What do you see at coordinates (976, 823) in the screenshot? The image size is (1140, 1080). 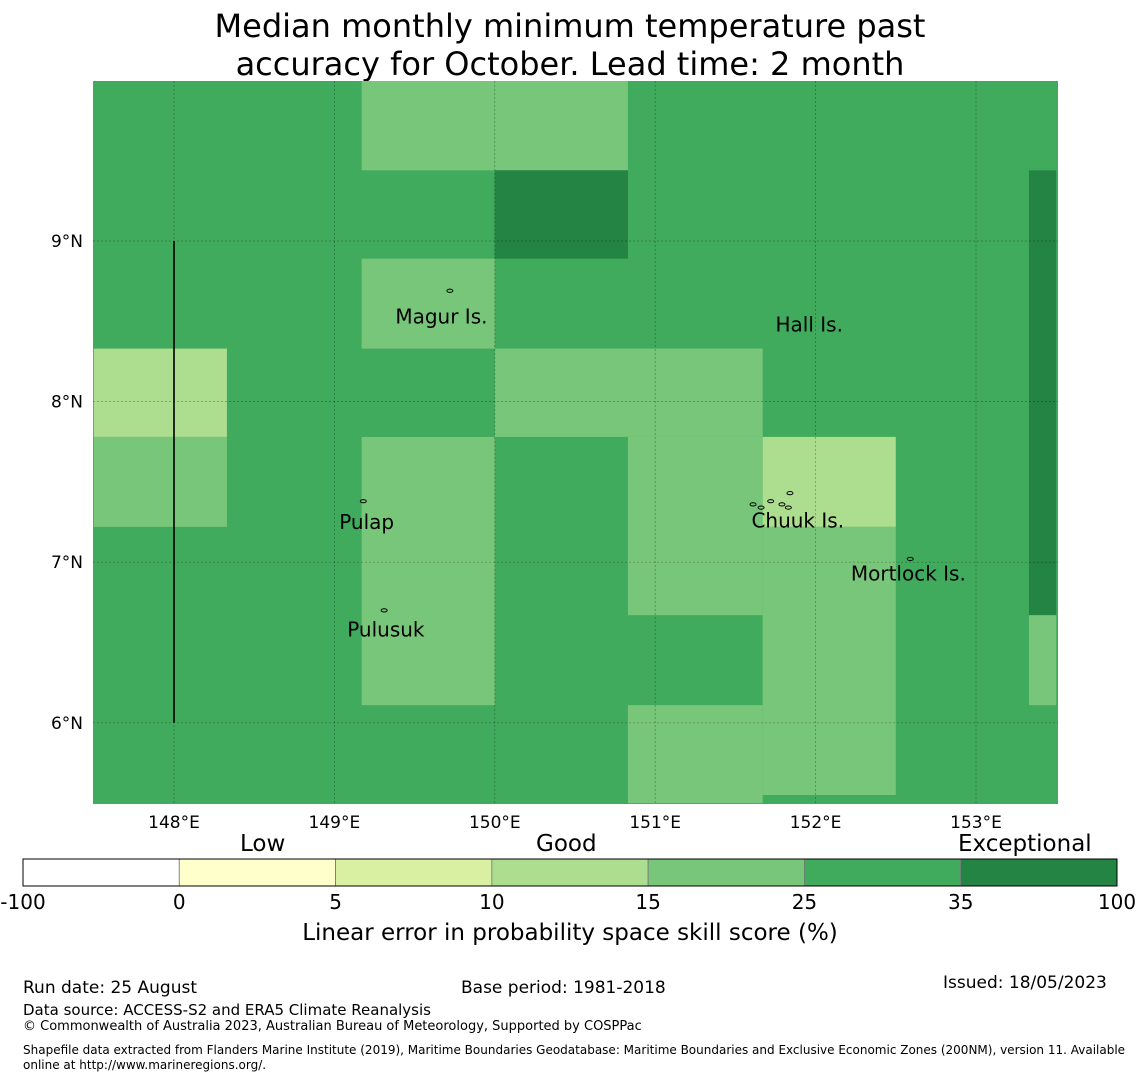 I see `lon-tick-label: 153°E` at bounding box center [976, 823].